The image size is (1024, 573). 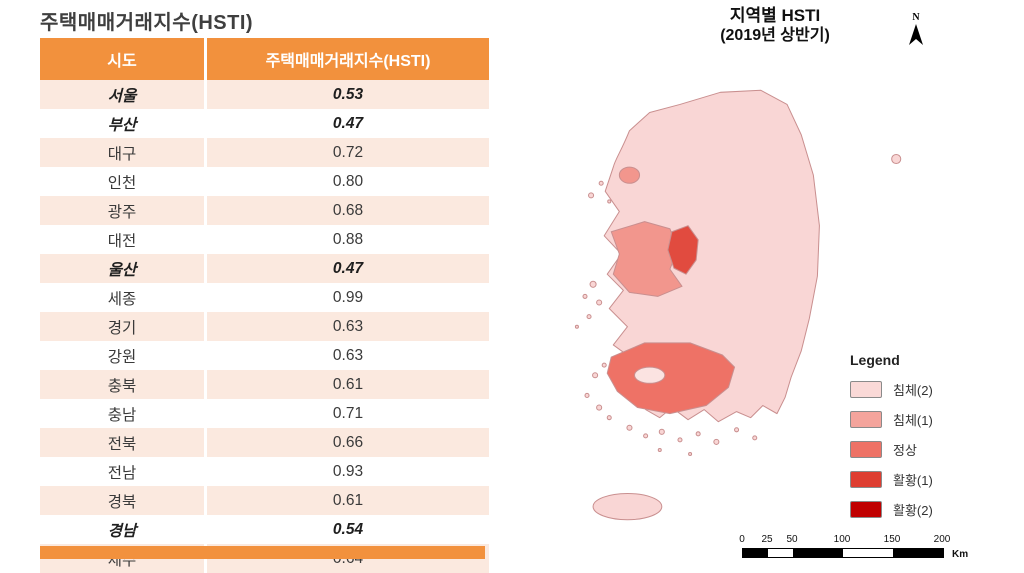 What do you see at coordinates (913, 420) in the screenshot?
I see `legend-label: 침체(1)` at bounding box center [913, 420].